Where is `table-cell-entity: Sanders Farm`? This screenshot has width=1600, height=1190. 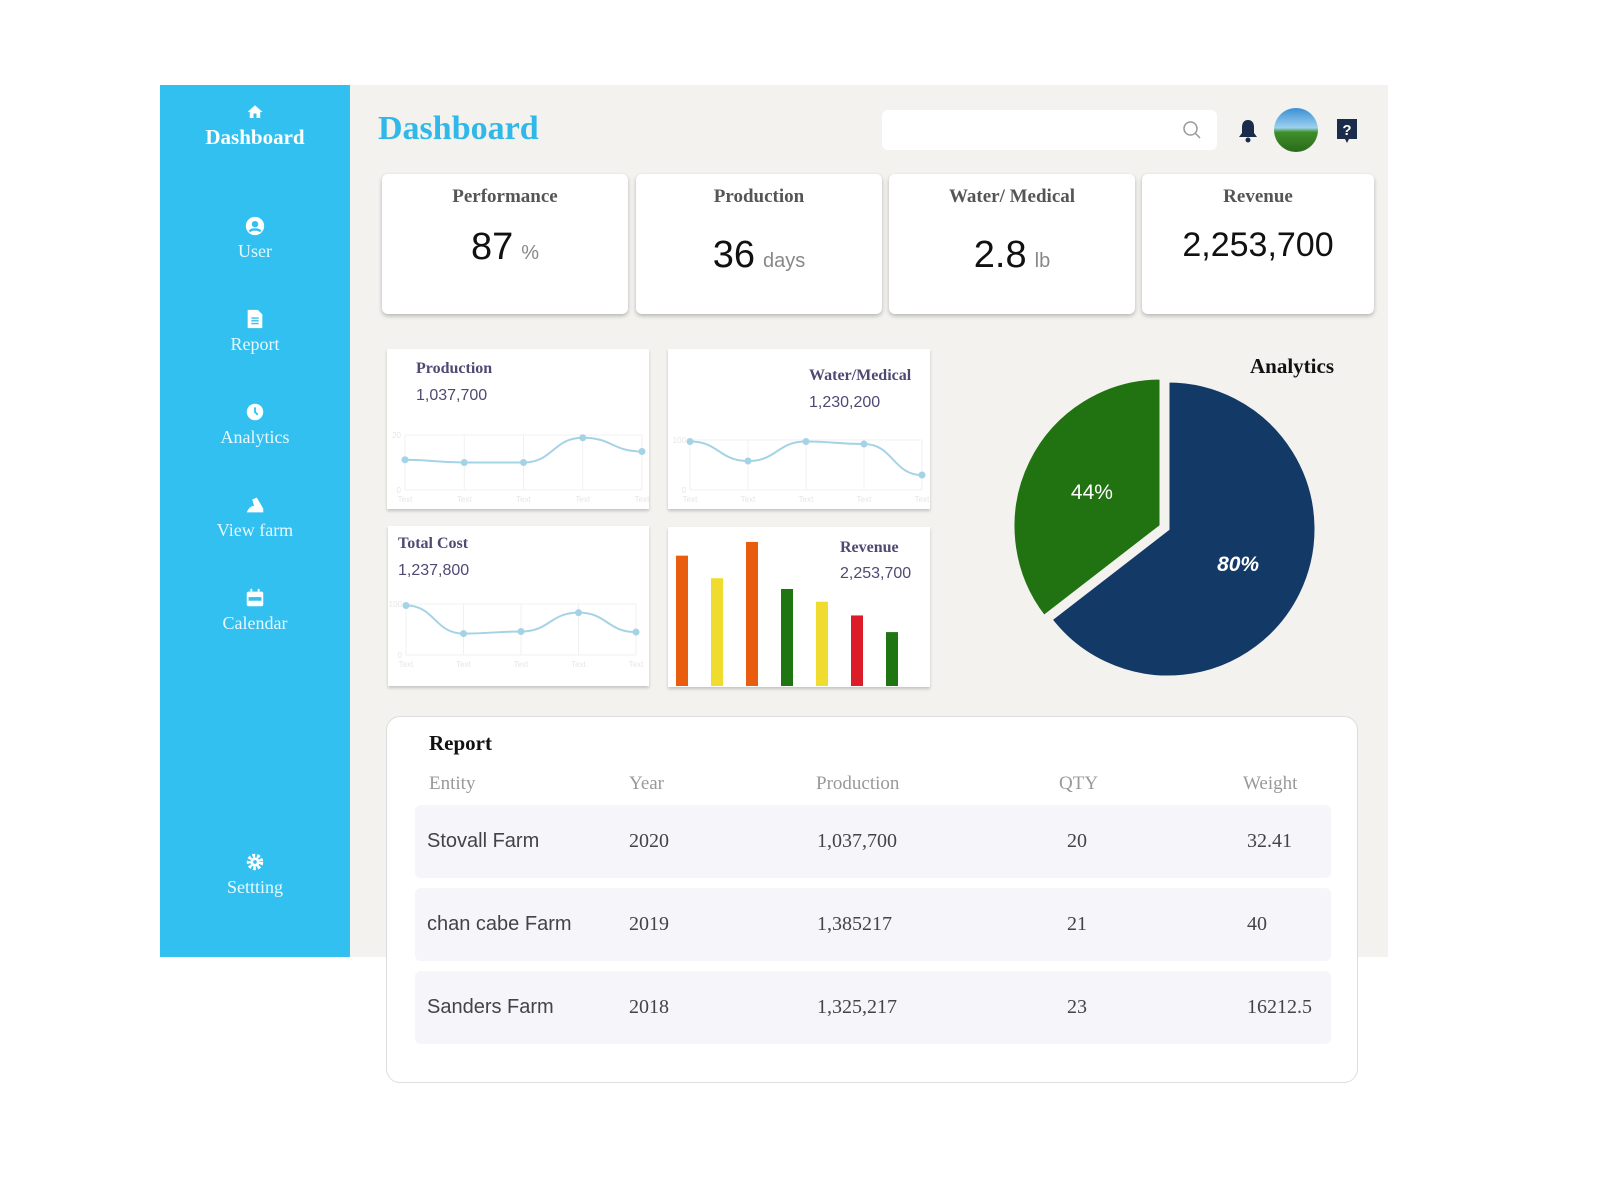 table-cell-entity: Sanders Farm is located at coordinates (490, 1007).